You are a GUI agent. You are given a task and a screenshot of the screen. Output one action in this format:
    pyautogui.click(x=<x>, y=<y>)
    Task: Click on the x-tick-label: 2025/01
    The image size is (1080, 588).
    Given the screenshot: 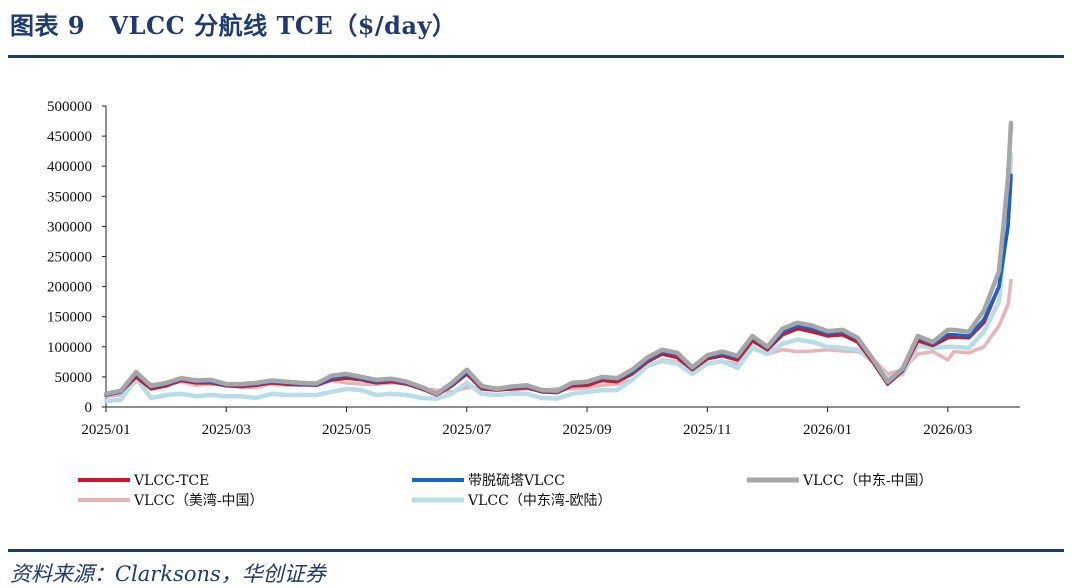 What is the action you would take?
    pyautogui.click(x=105, y=430)
    